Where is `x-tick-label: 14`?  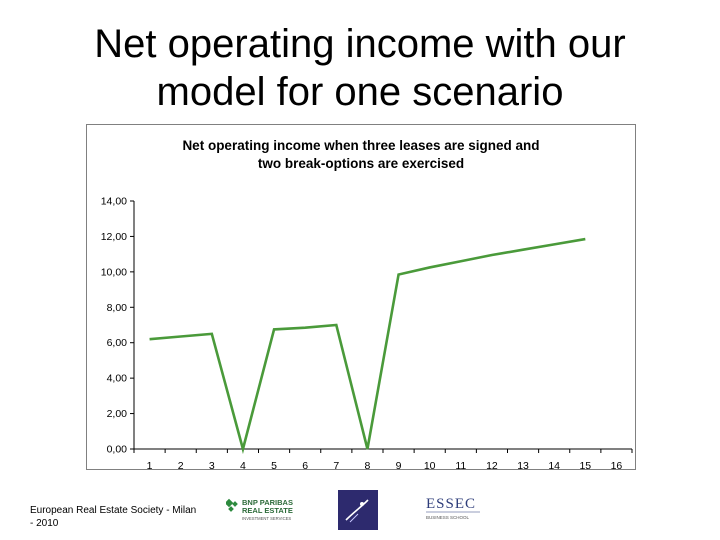
x-tick-label: 14 is located at coordinates (554, 465).